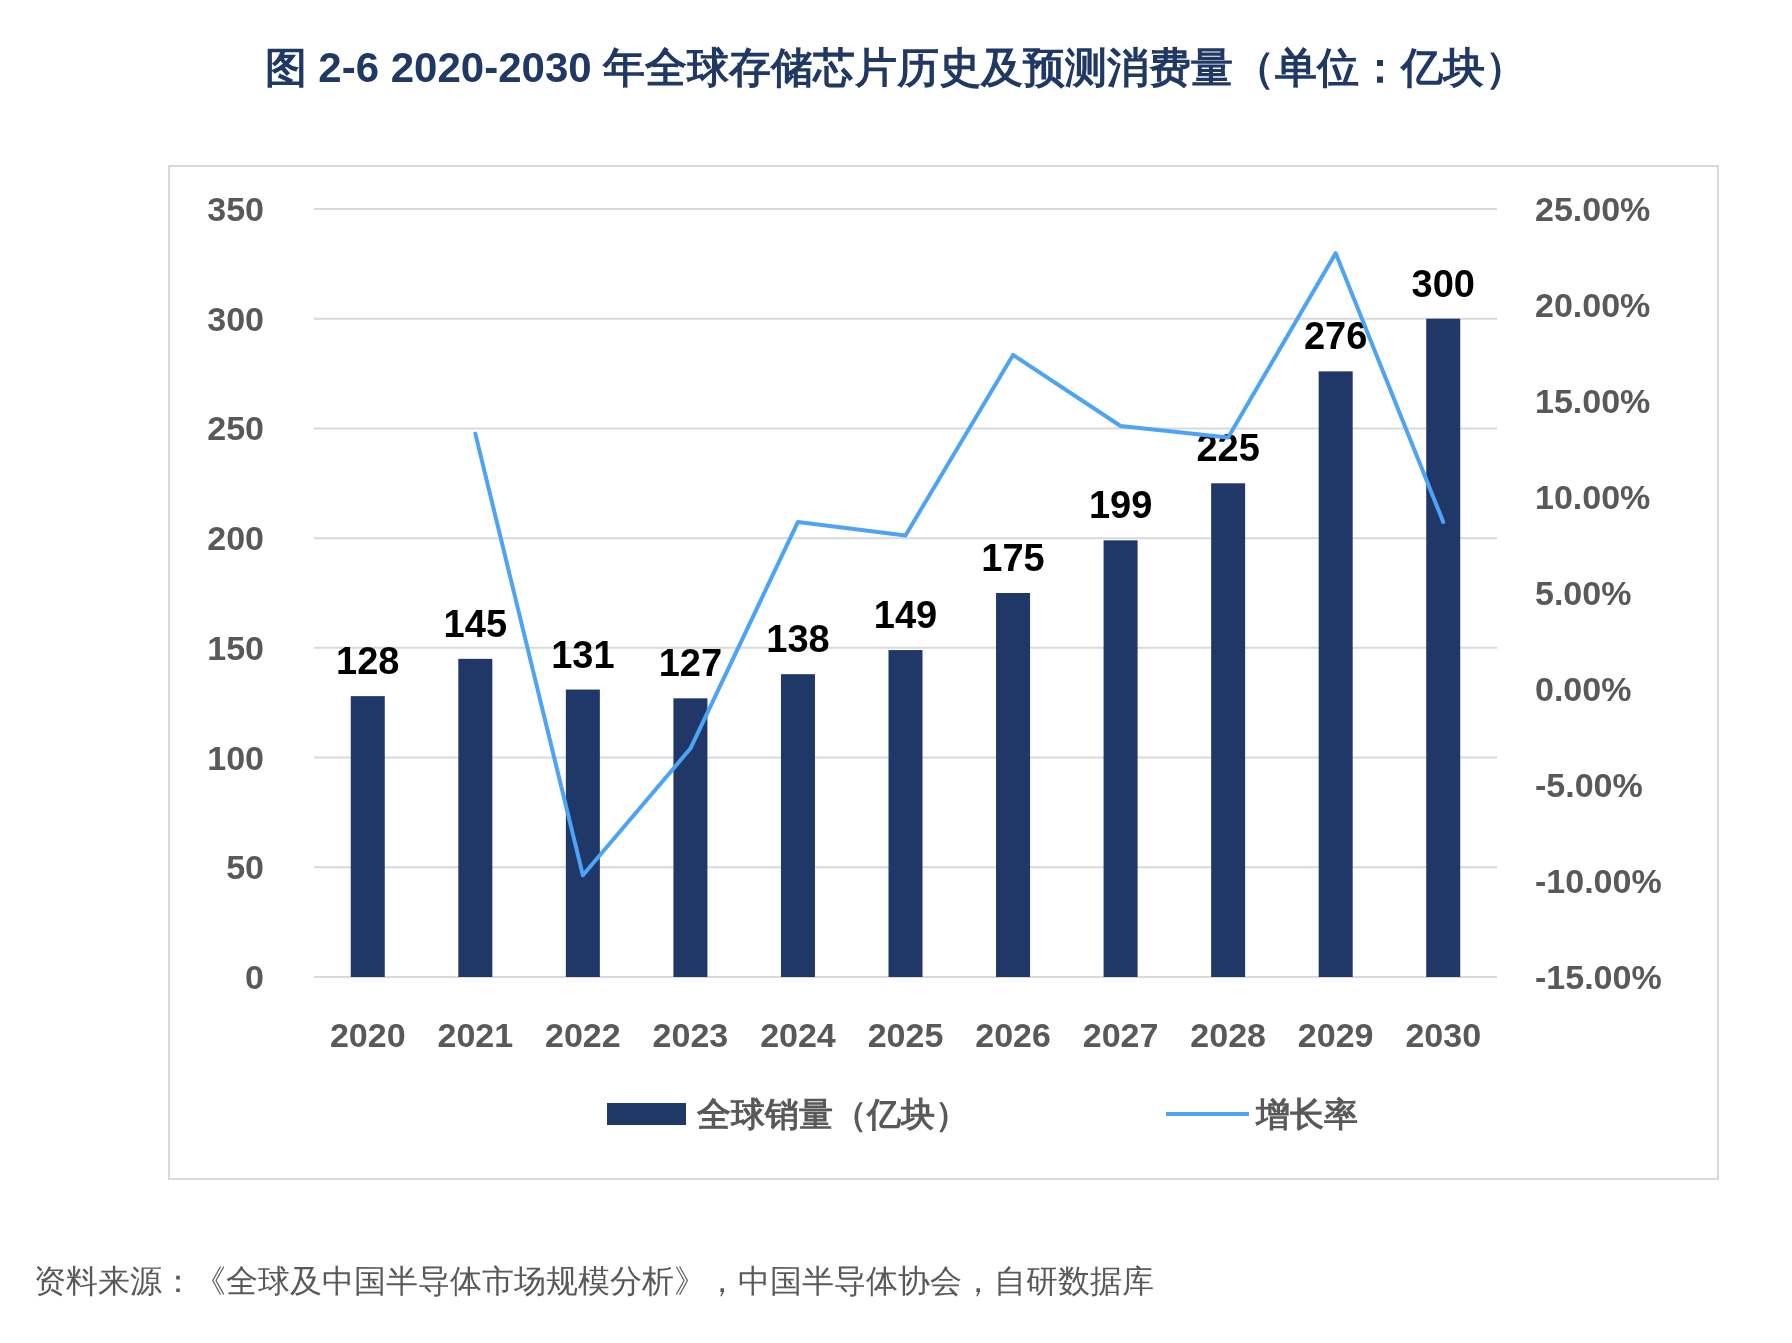  I want to click on y-tick-label: 150, so click(235, 647).